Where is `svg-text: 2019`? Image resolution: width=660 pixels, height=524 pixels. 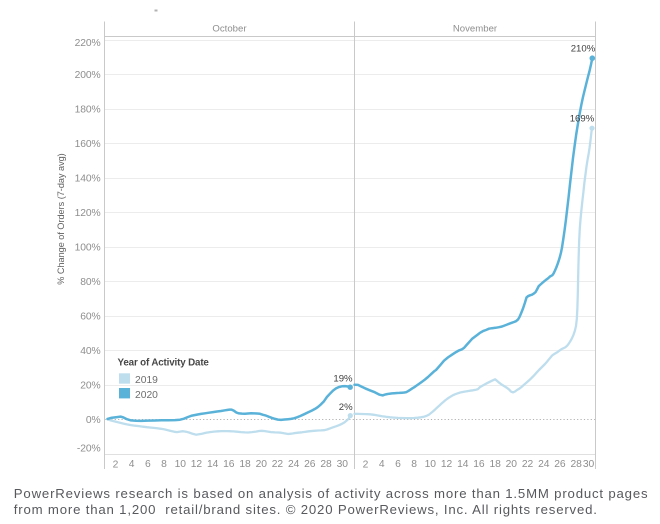
svg-text: 2019 is located at coordinates (146, 380).